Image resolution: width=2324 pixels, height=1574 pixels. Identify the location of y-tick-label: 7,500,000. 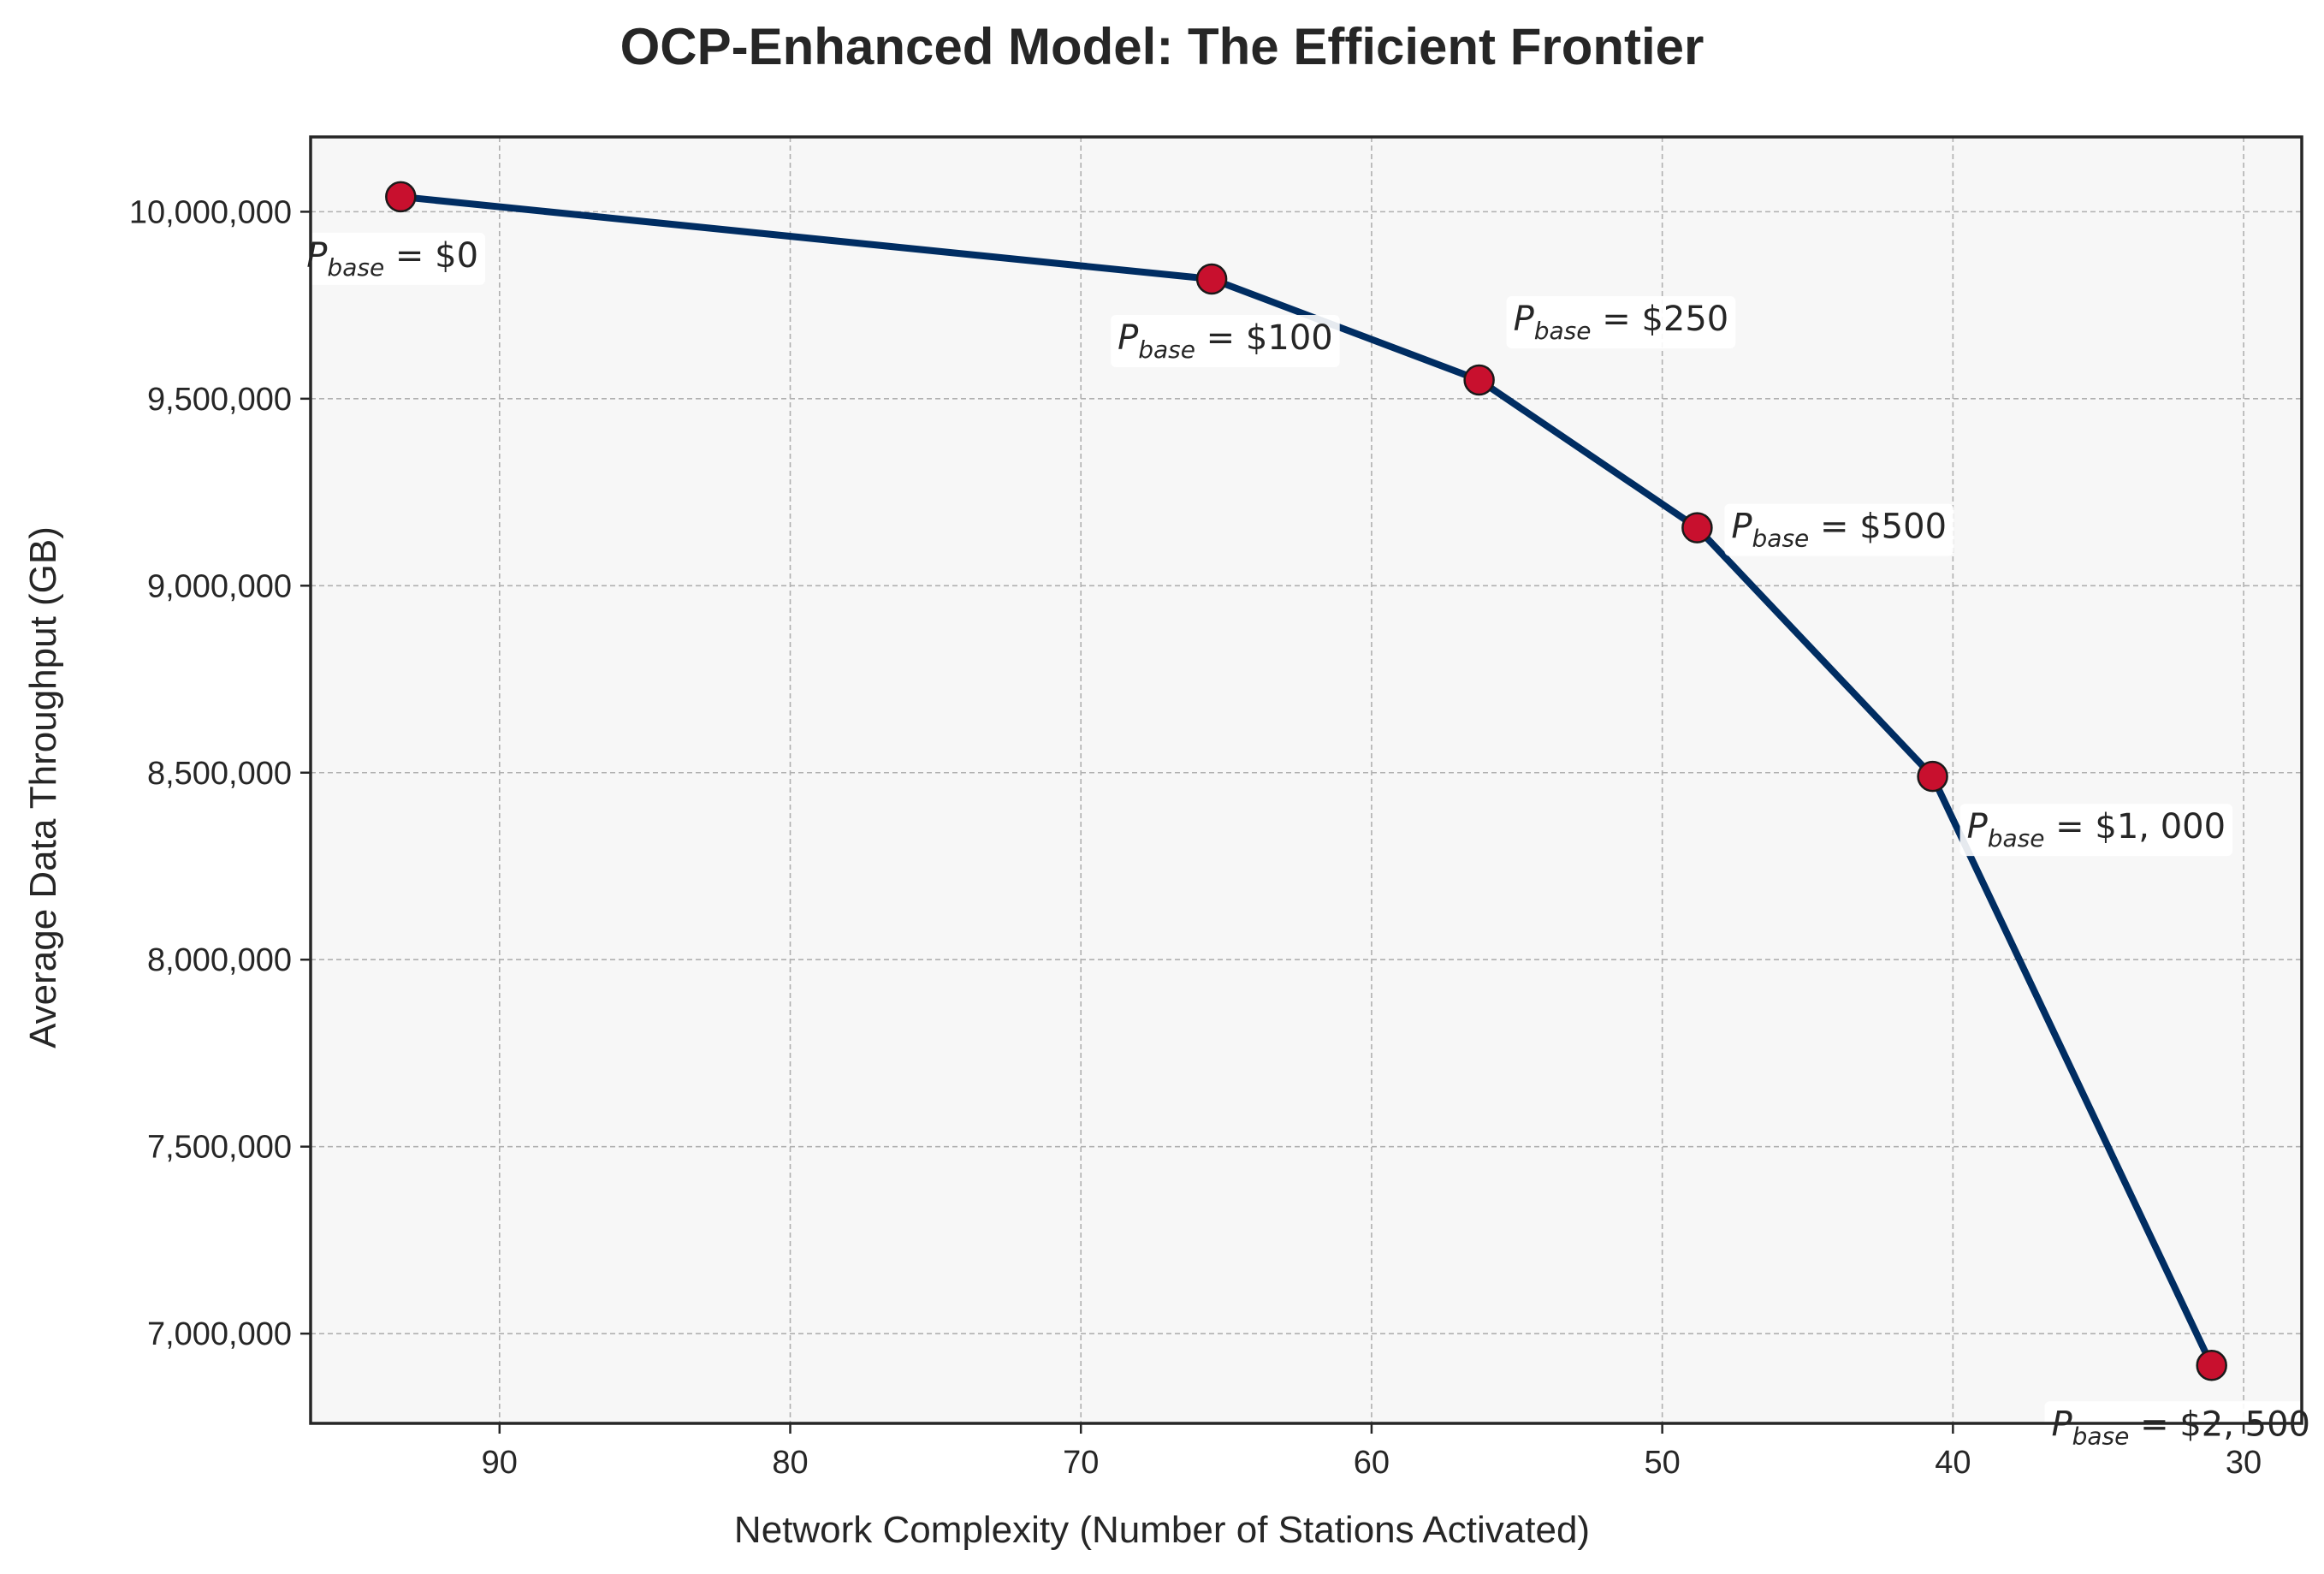
(219, 1148).